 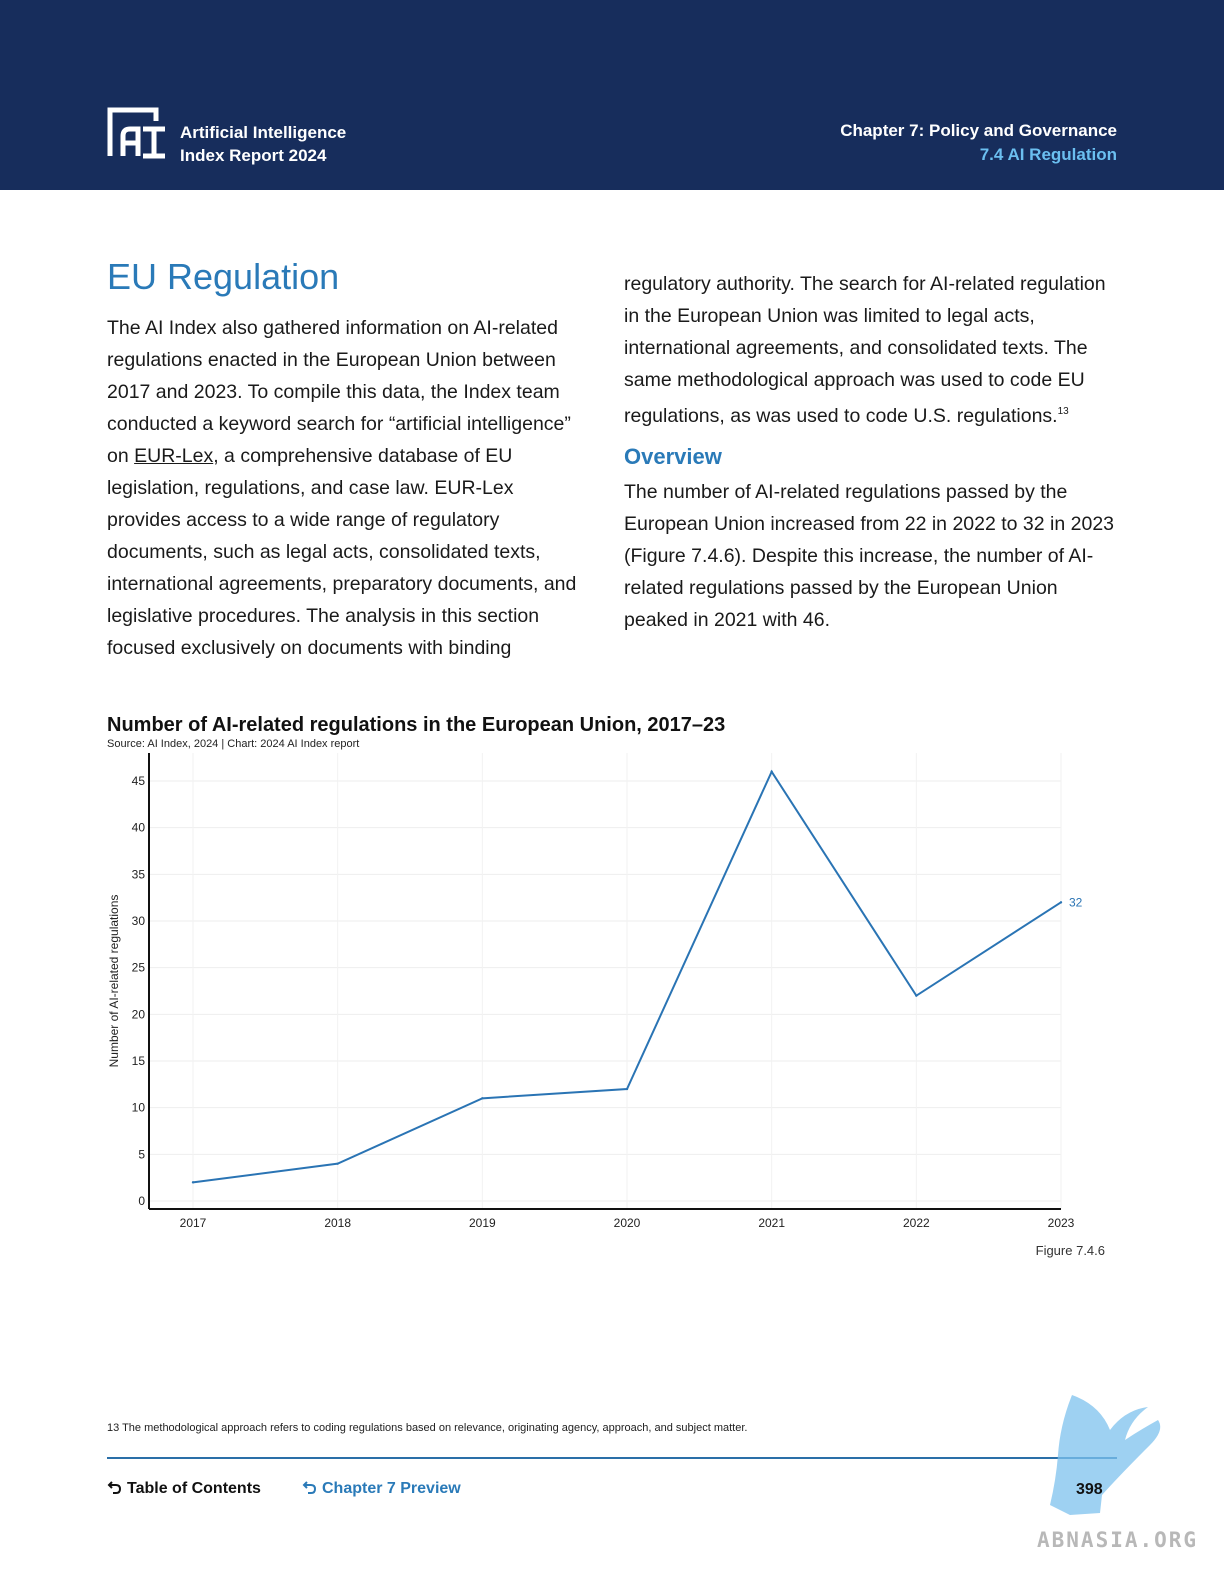 I want to click on footnote-ref: 13, so click(x=1063, y=411).